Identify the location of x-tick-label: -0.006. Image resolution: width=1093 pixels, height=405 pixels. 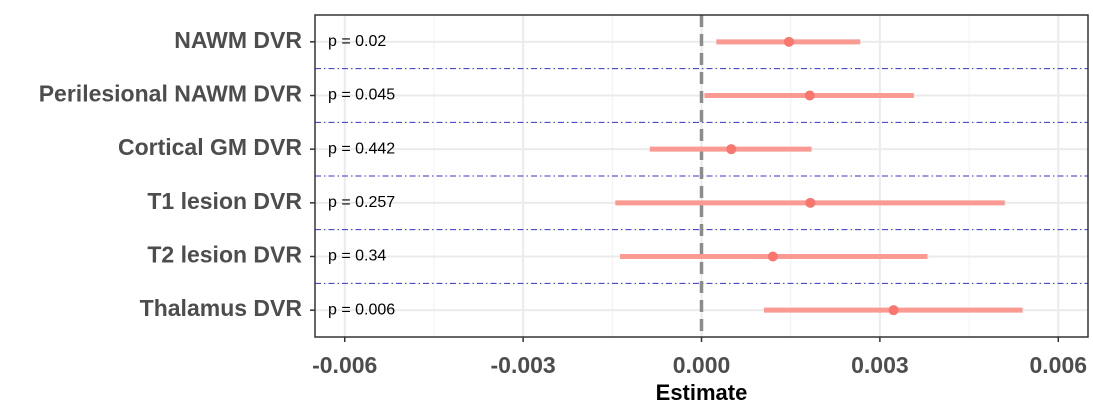
(344, 365).